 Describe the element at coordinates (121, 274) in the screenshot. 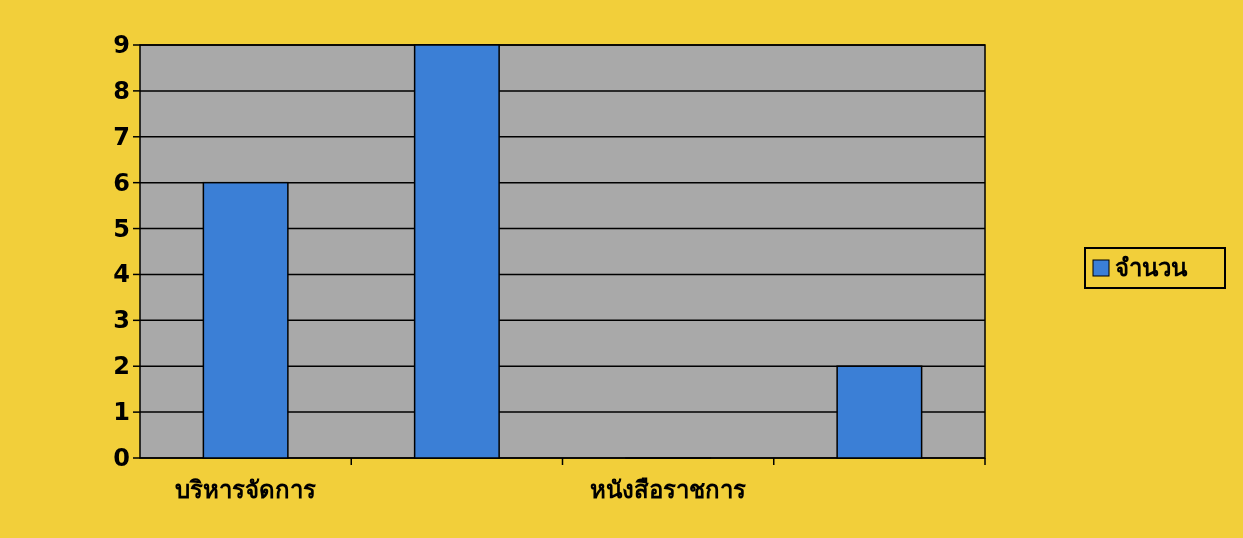

I see `y-tick-label: 4` at that location.